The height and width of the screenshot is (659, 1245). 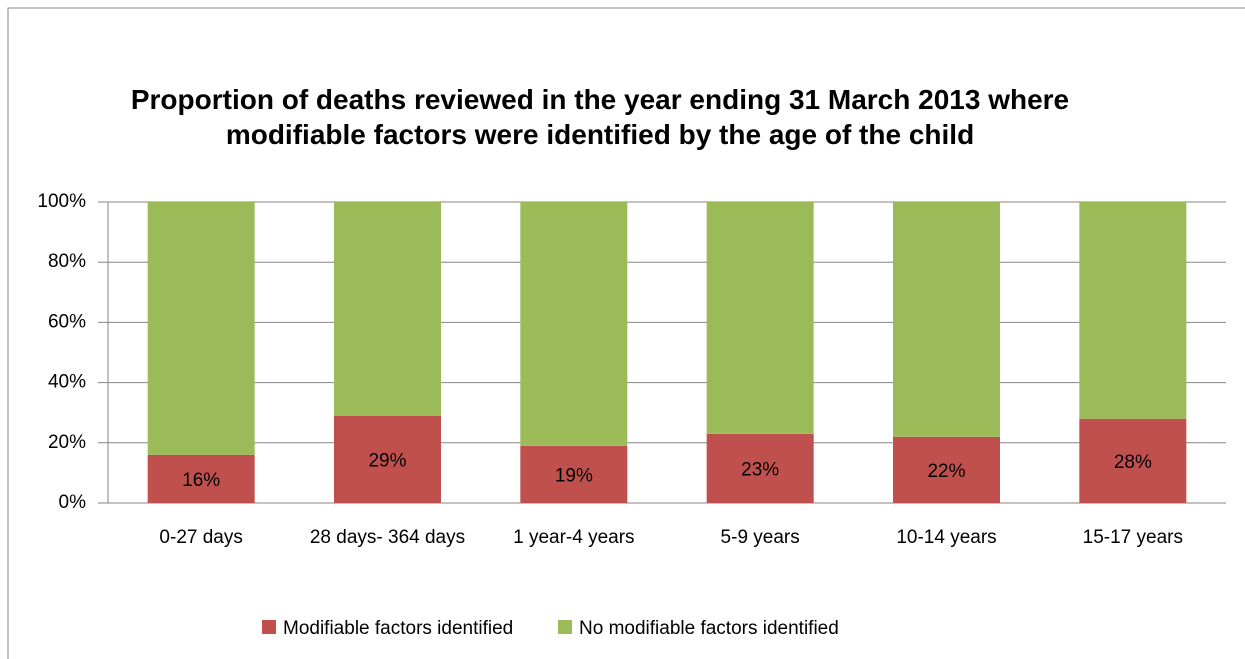 I want to click on y-tick-label: 100%, so click(x=61, y=201).